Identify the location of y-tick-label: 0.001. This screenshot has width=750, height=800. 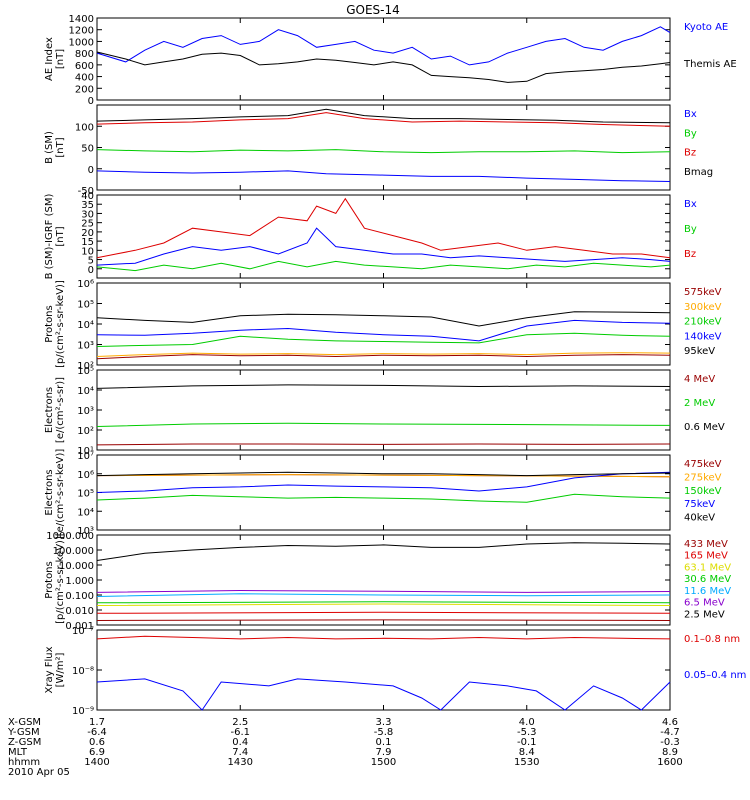
(79, 626).